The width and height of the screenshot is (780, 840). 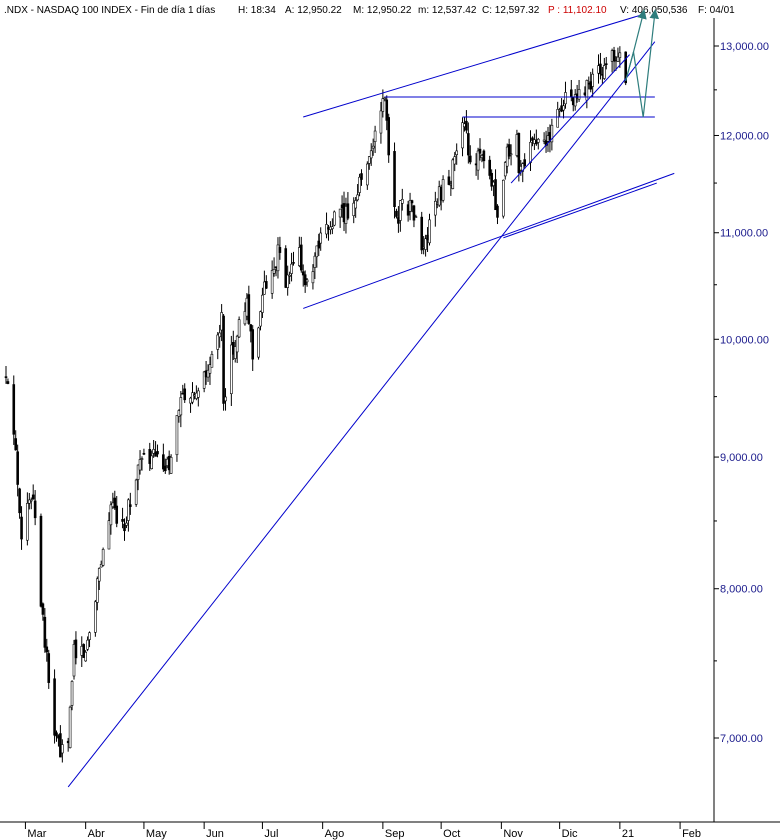 I want to click on date-axis: Mar Abr May Jun Jul Ago Sep Oct Nov Dic 21 Feb, so click(x=390, y=830).